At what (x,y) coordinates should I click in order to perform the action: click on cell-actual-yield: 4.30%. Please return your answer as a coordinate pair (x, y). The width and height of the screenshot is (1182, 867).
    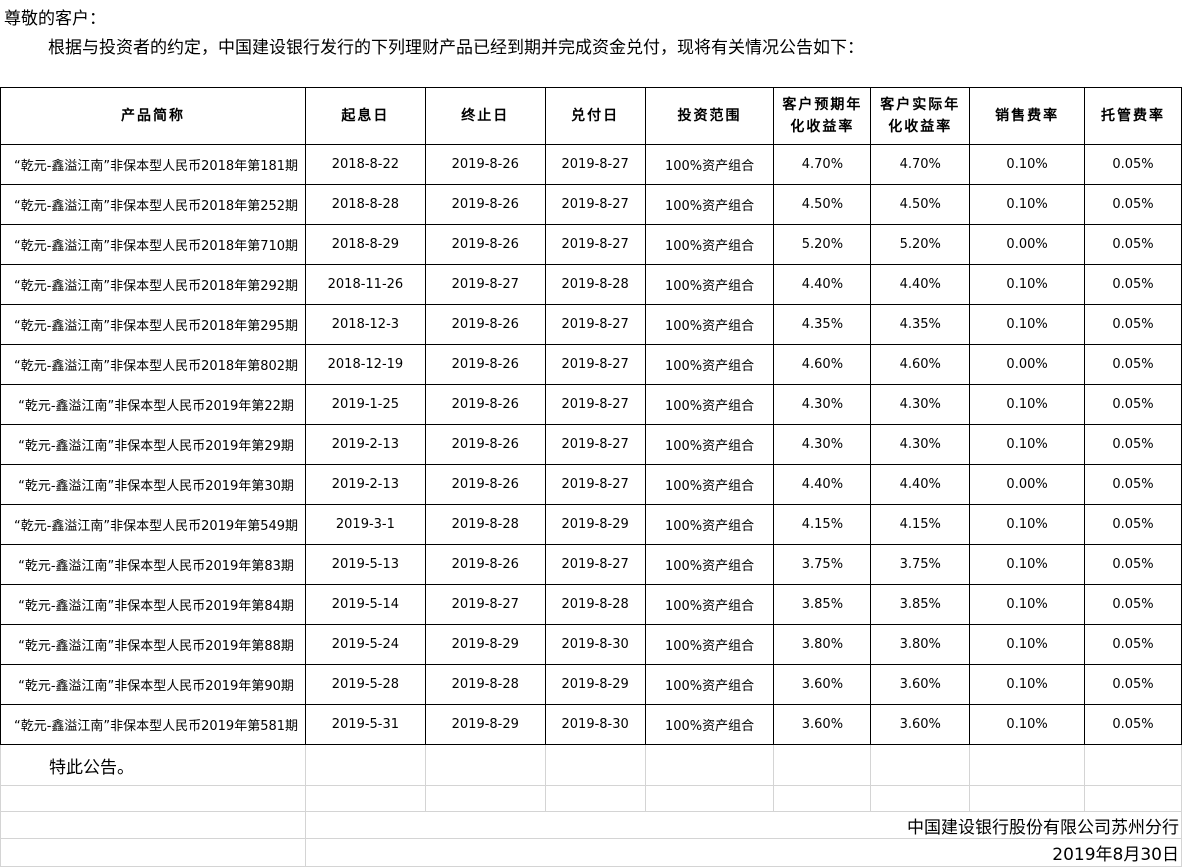
    Looking at the image, I should click on (920, 444).